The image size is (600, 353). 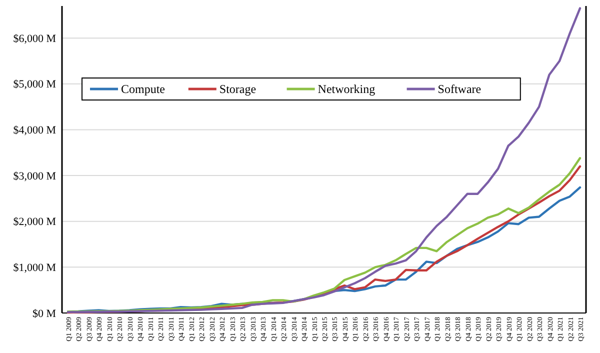 I want to click on y-tick-label: $5,000 M, so click(x=34, y=84).